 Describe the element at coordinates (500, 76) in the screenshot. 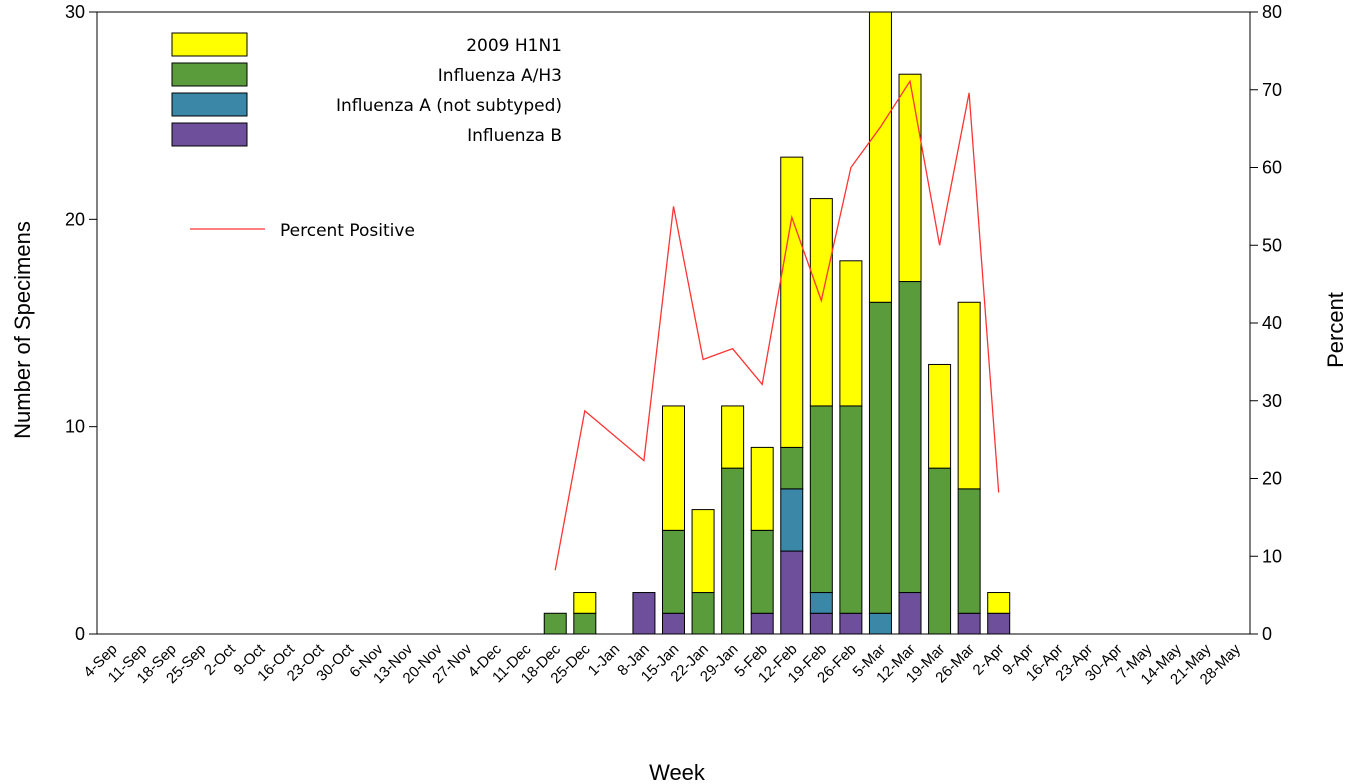

I see `legend-label: Influenza A/H3` at that location.